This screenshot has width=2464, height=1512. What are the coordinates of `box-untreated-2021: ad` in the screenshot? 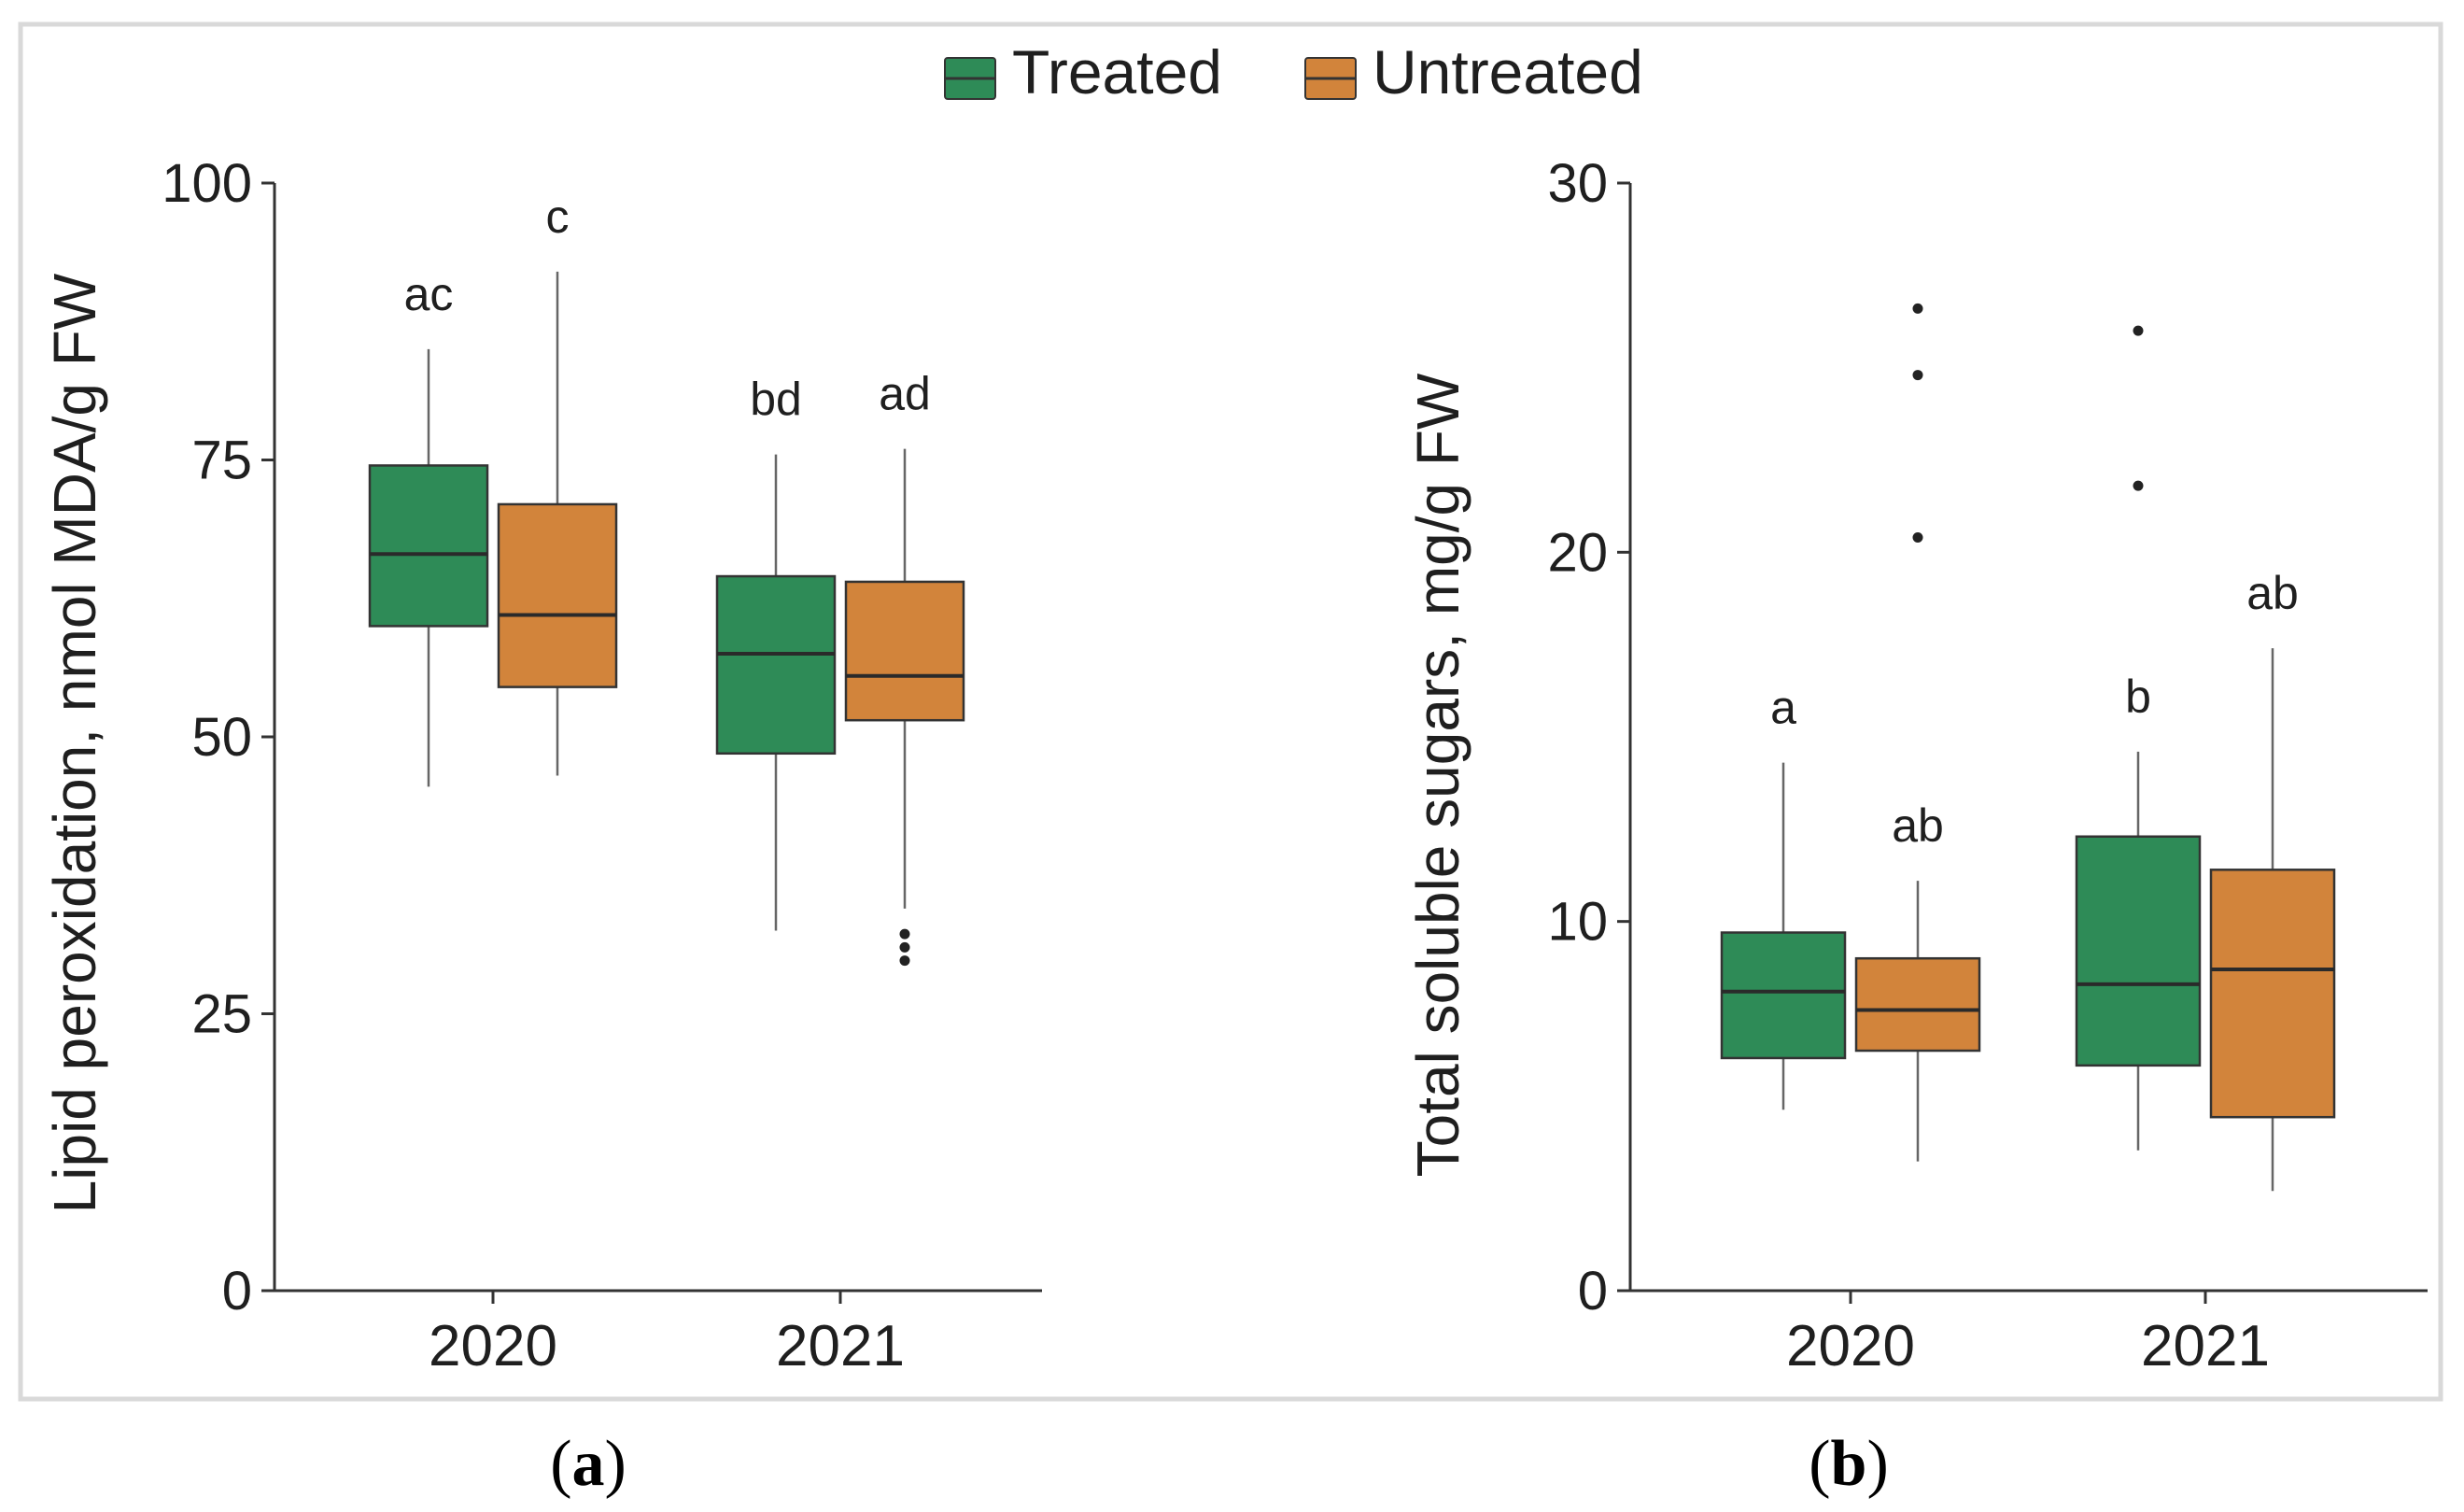 It's located at (905, 668).